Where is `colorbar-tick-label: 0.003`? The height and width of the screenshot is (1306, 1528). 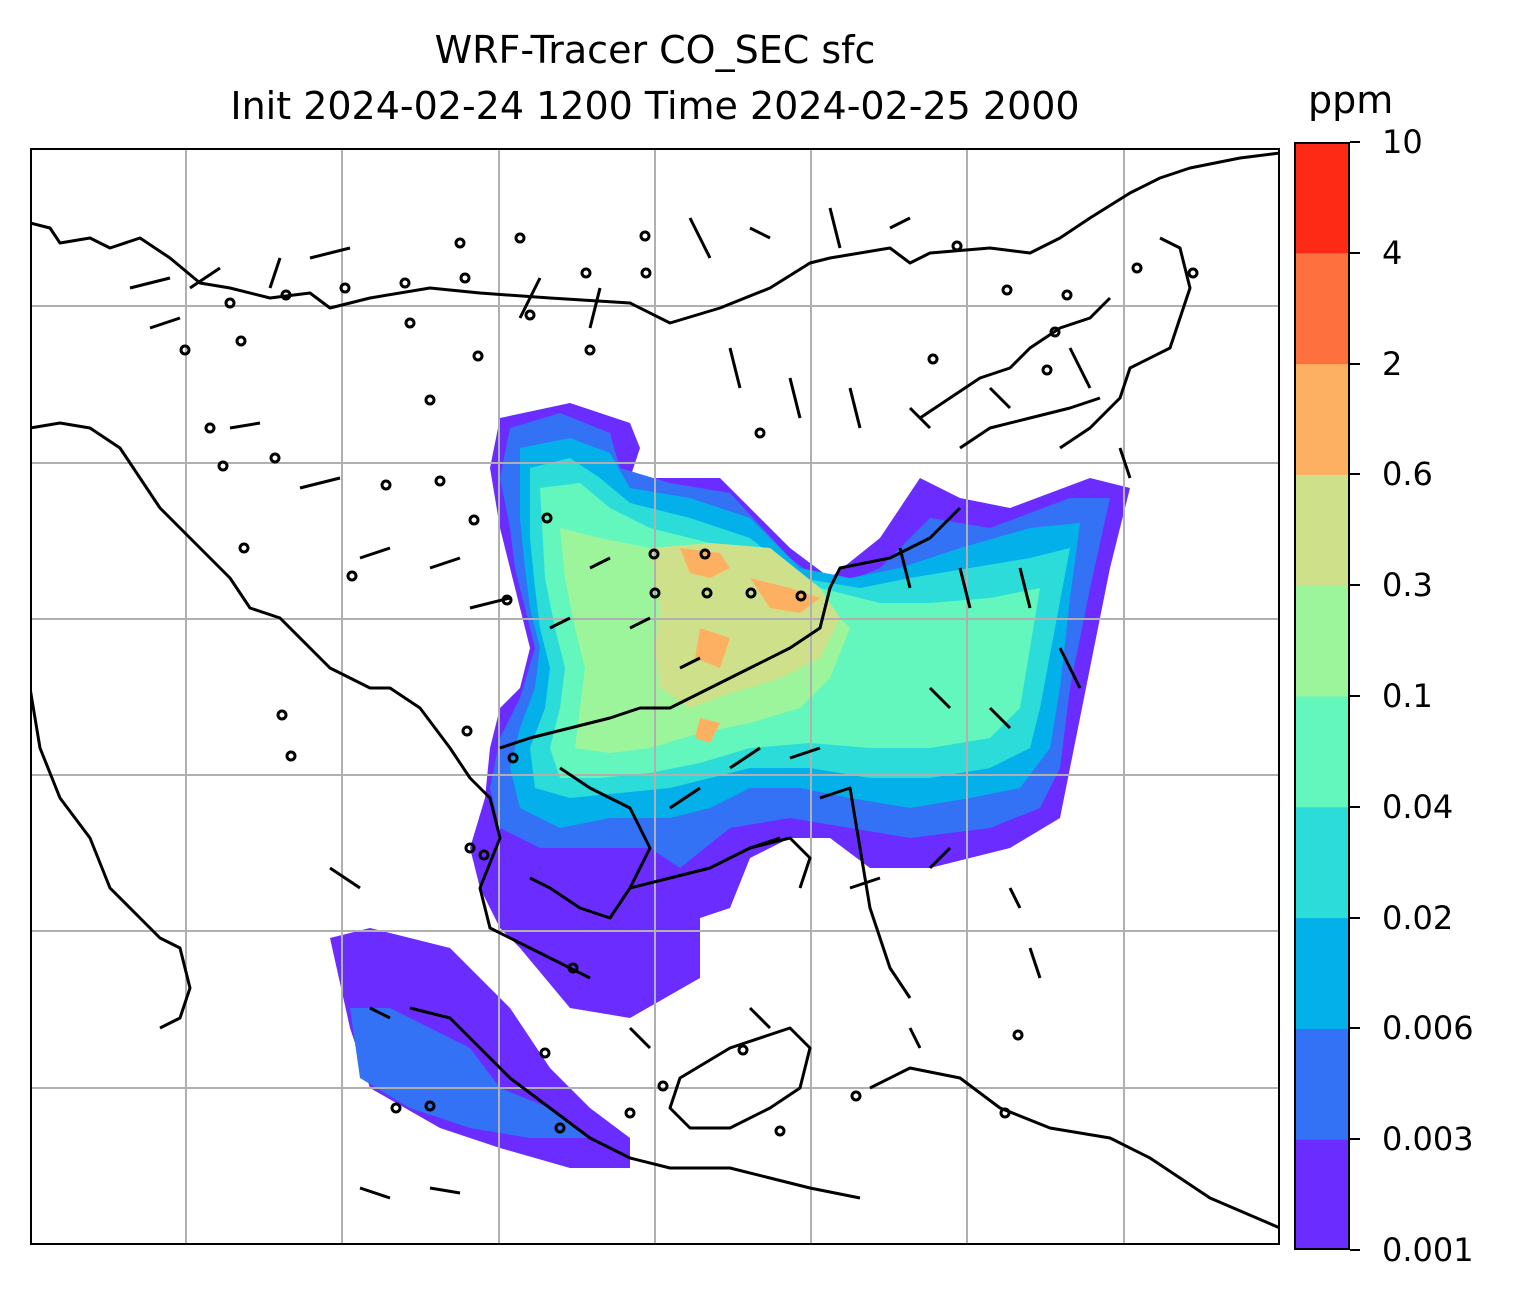
colorbar-tick-label: 0.003 is located at coordinates (1428, 1139).